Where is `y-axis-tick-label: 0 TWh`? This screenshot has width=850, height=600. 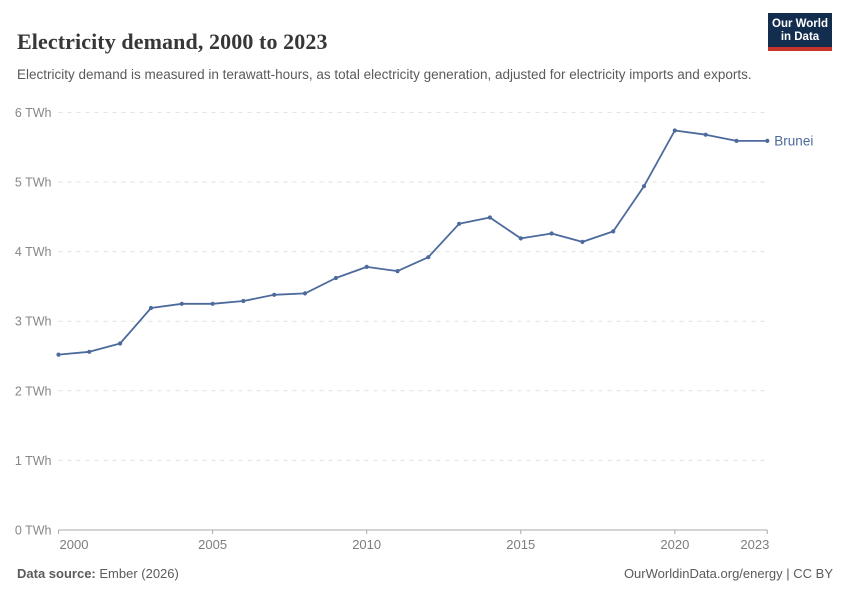 y-axis-tick-label: 0 TWh is located at coordinates (33, 531).